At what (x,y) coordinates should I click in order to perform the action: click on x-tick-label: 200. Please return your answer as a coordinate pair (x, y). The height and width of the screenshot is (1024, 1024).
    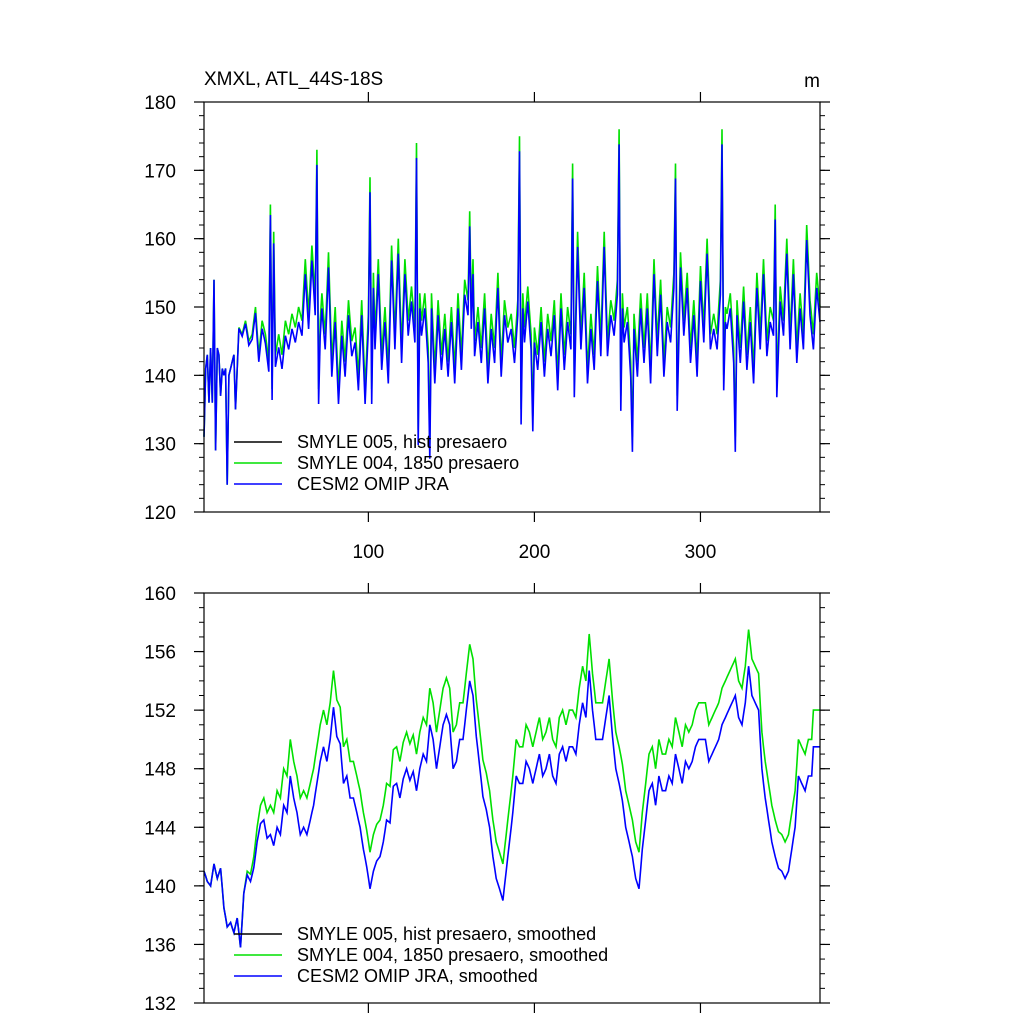
    Looking at the image, I should click on (535, 552).